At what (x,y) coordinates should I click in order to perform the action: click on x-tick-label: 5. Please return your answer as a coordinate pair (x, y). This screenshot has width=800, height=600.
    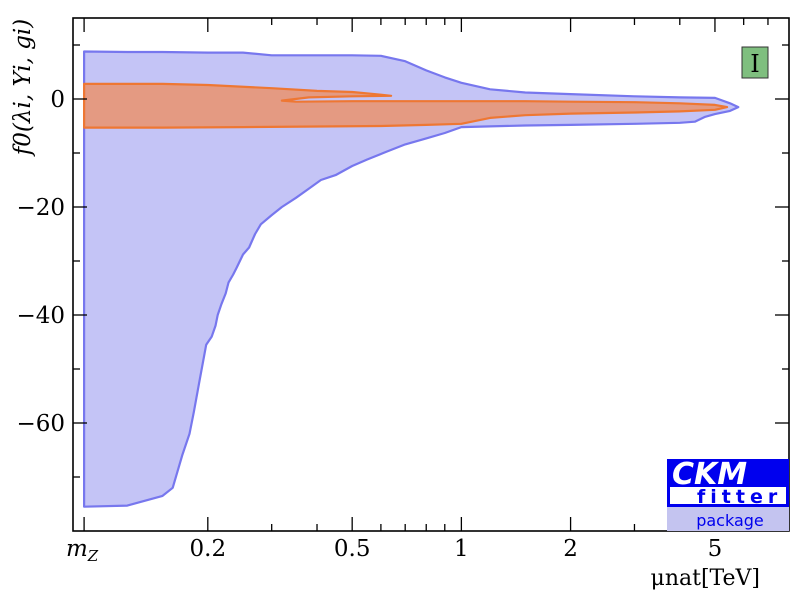
    Looking at the image, I should click on (715, 549).